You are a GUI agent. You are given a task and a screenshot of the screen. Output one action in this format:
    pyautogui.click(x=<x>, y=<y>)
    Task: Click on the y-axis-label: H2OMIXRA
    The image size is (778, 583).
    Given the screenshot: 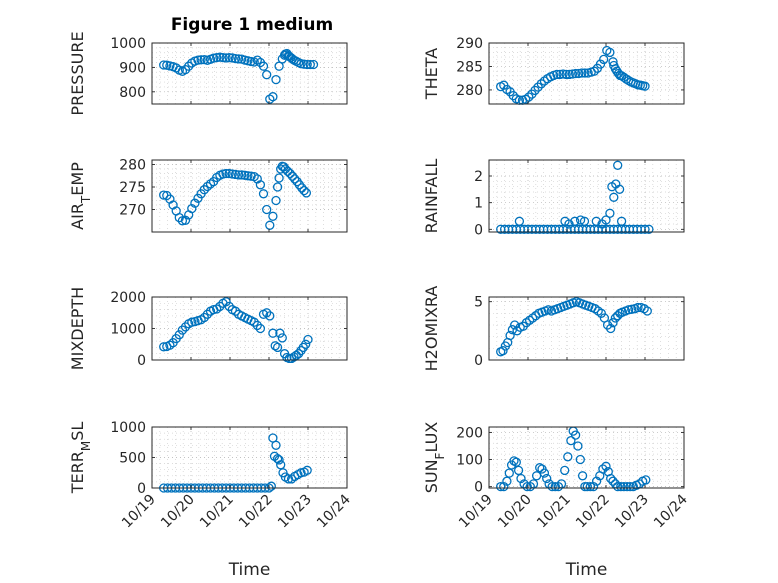 What is the action you would take?
    pyautogui.click(x=431, y=329)
    